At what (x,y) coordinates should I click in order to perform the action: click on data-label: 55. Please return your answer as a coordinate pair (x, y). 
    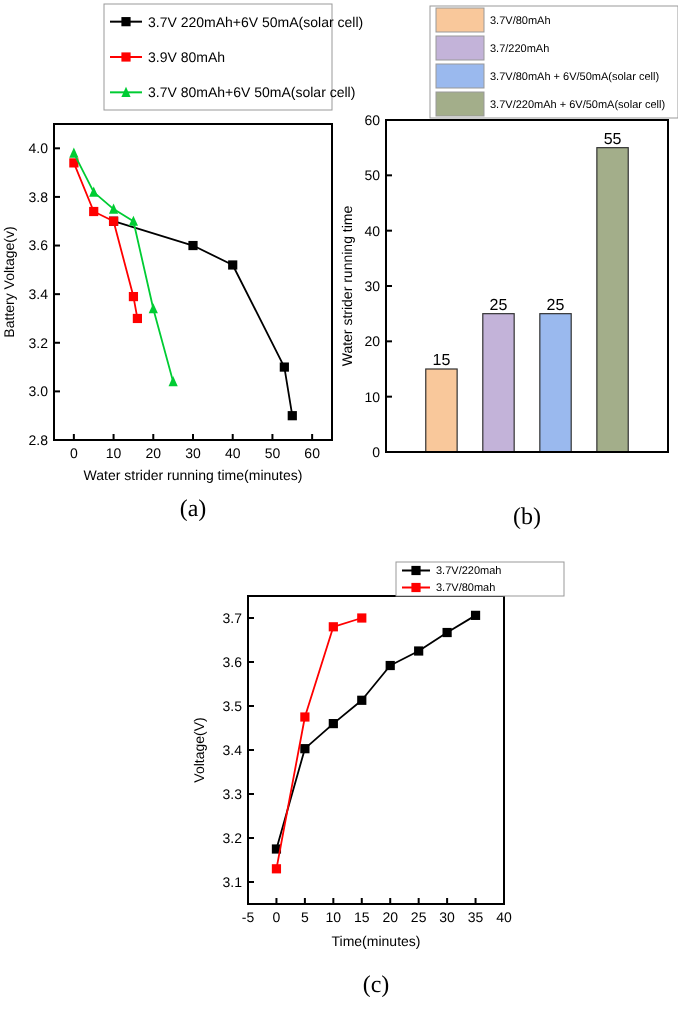
    Looking at the image, I should click on (613, 138).